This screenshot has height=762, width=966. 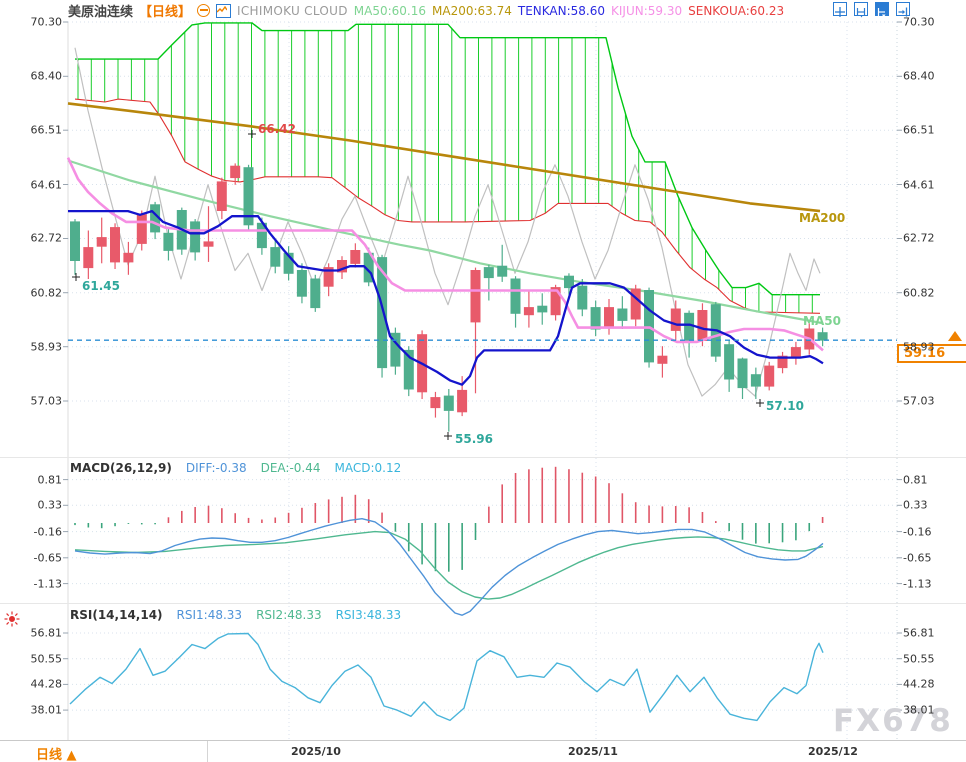 I want to click on chevron-up-icon: ▲, so click(x=71, y=755).